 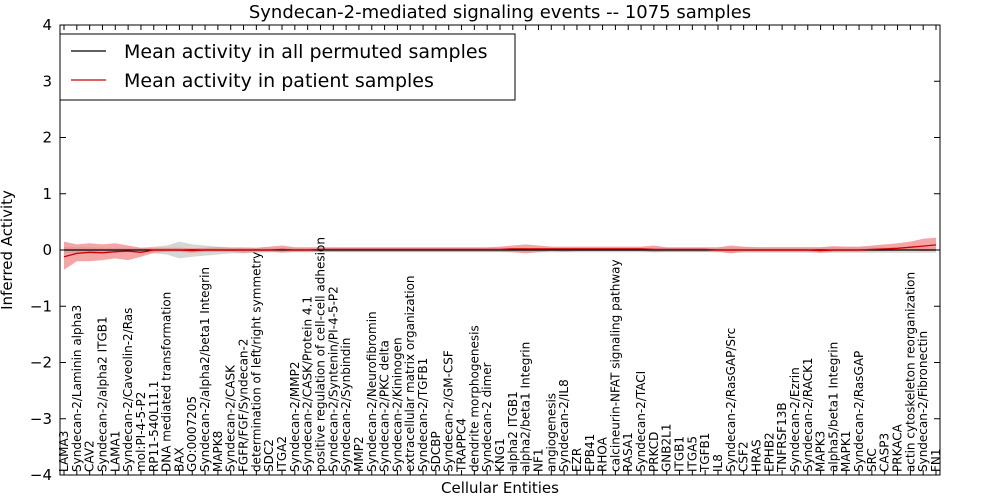 I want to click on x-category-label: NF1, so click(x=539, y=461).